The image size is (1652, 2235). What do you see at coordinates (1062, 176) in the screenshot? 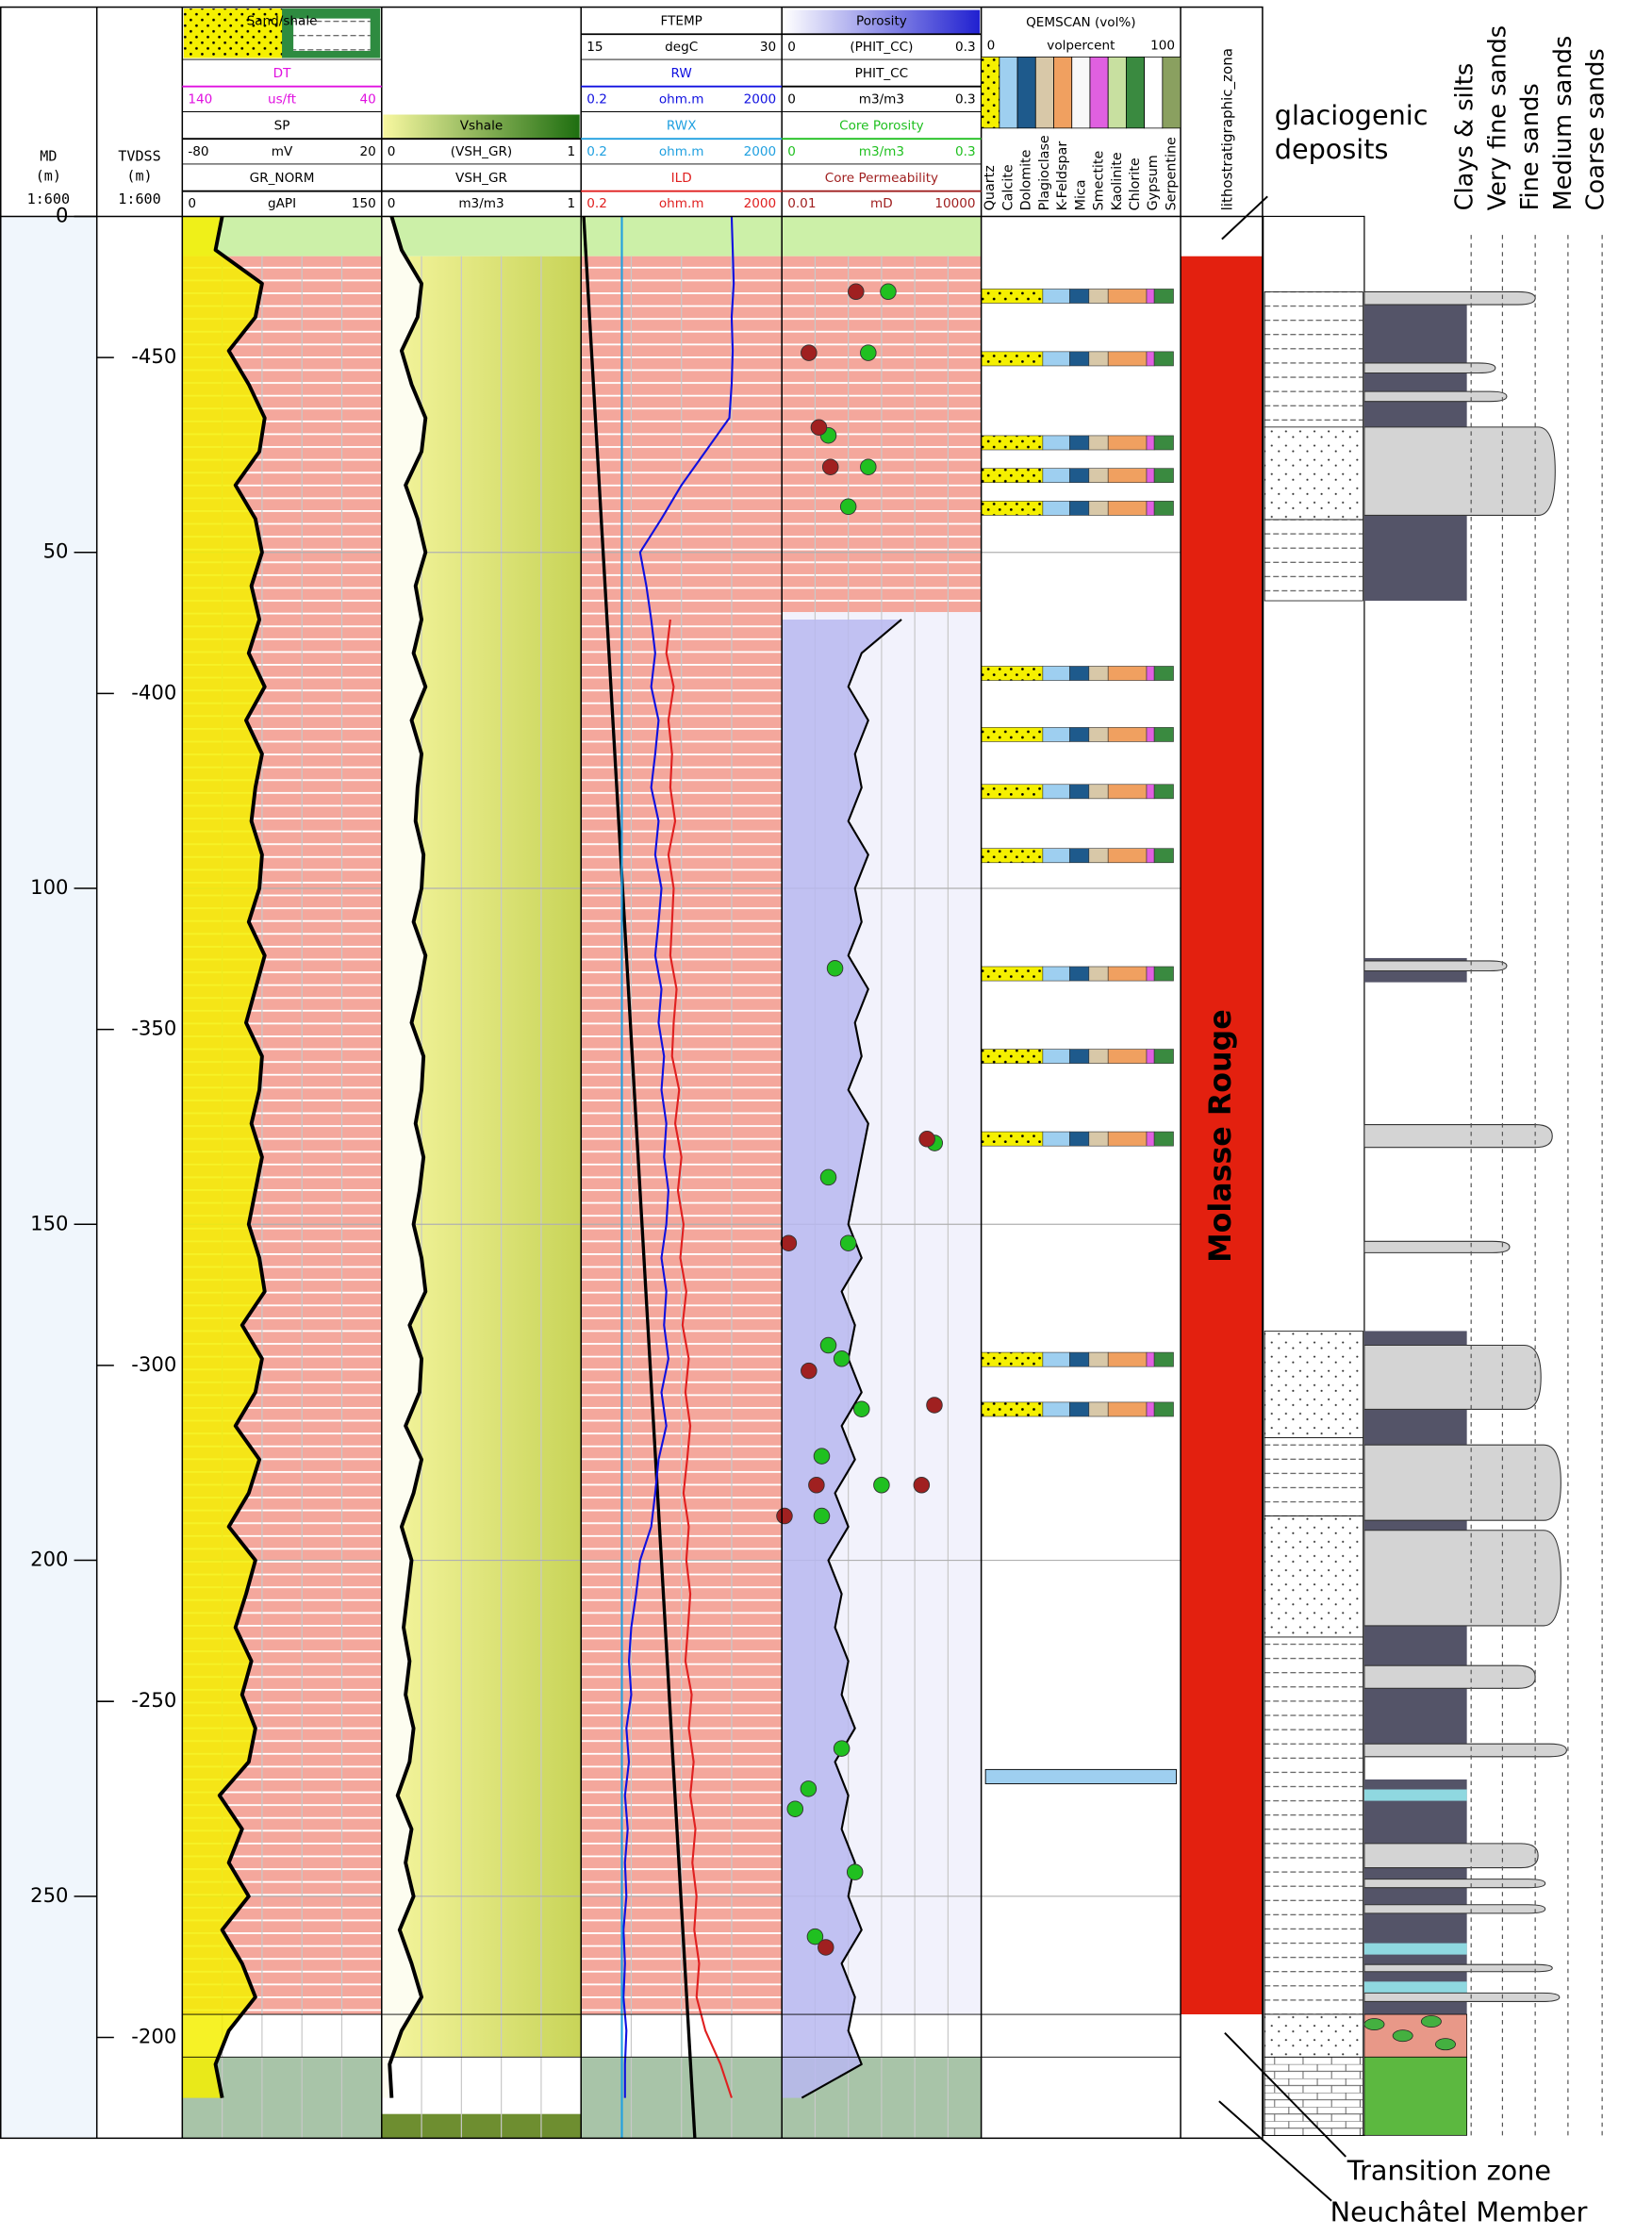
I see `mineral-name: K-Feldspar` at bounding box center [1062, 176].